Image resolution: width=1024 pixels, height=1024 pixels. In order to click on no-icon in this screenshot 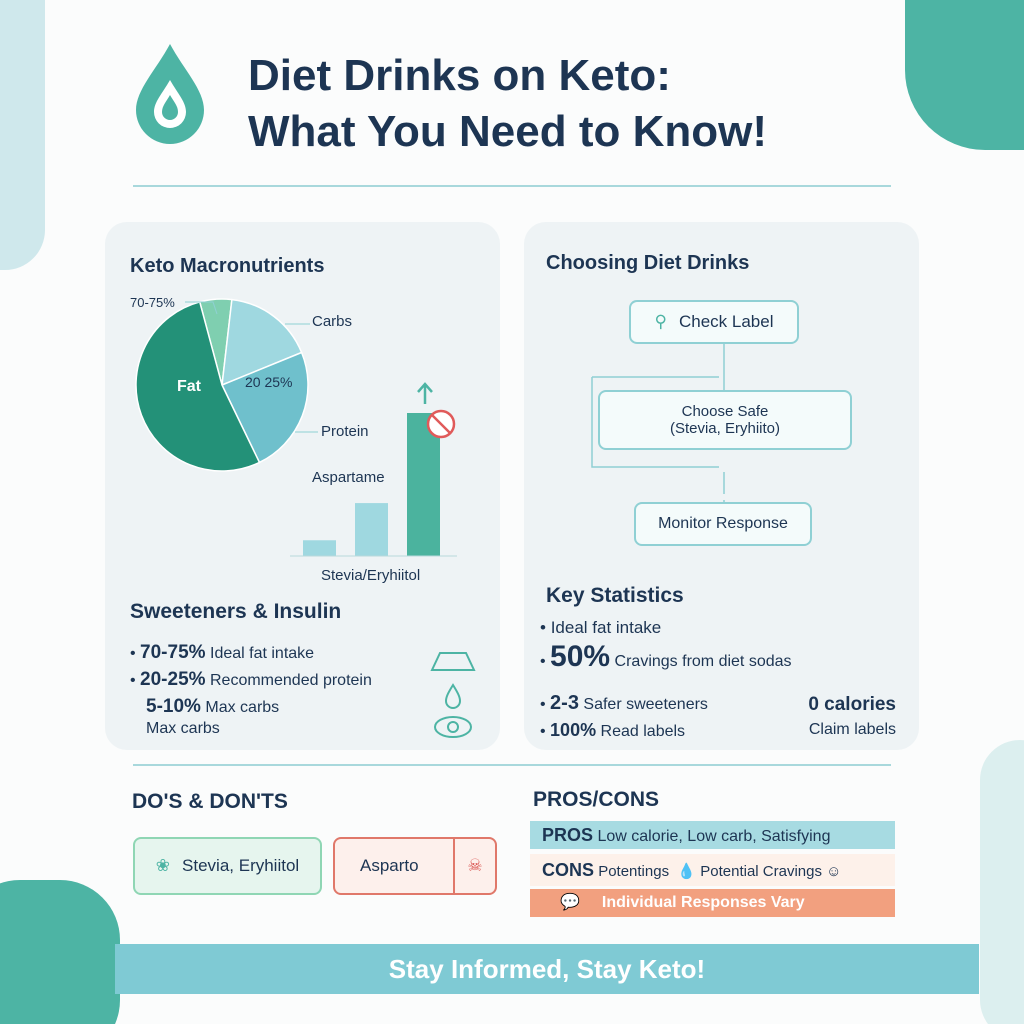, I will do `click(441, 424)`.